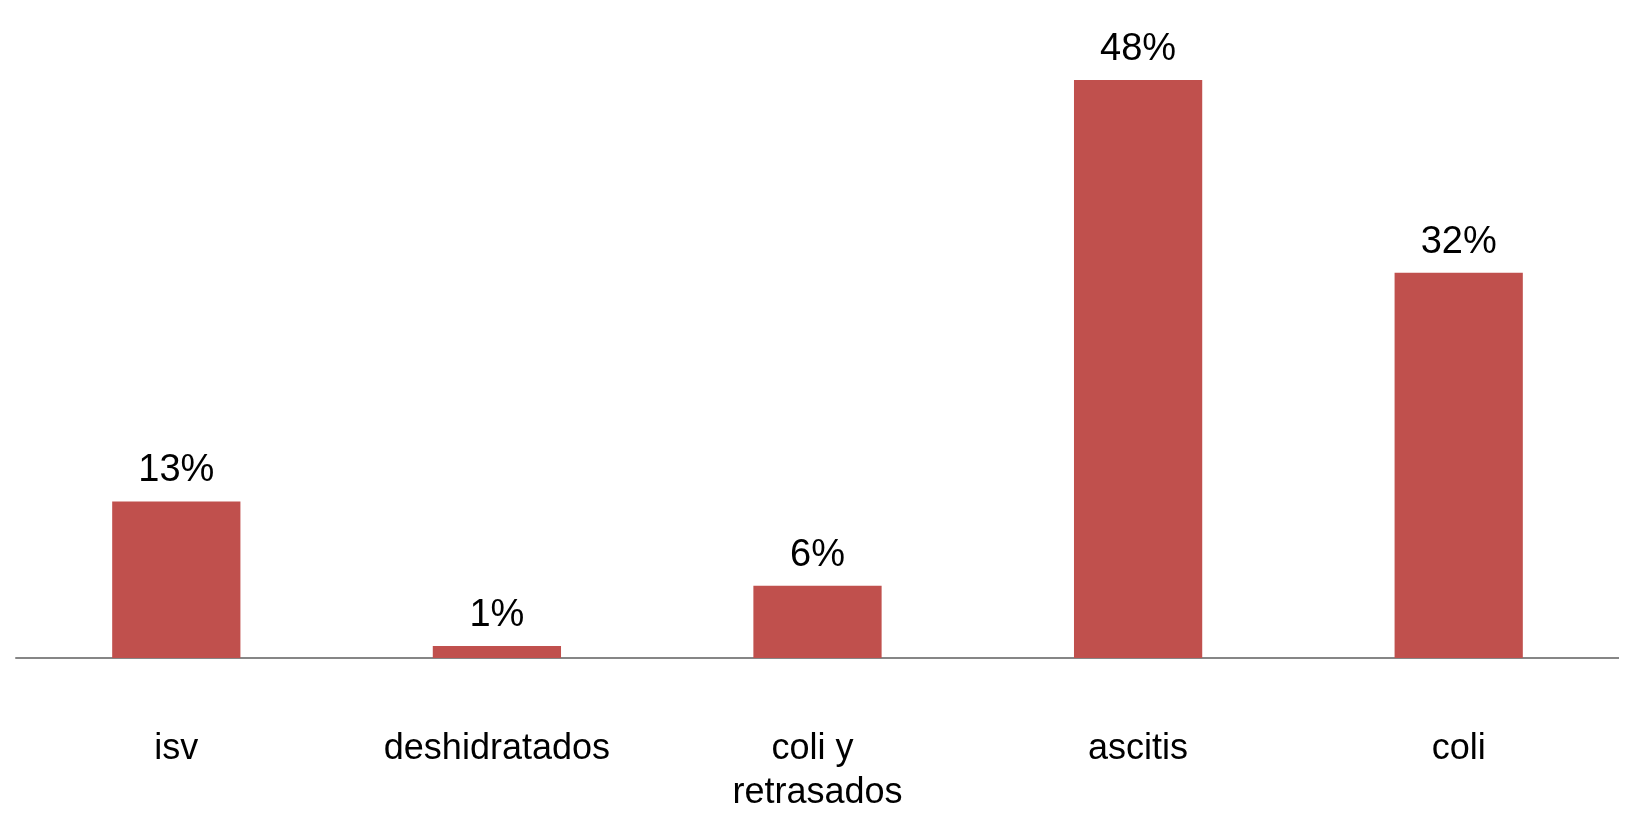 The width and height of the screenshot is (1627, 826). I want to click on x-tick-label: isv, so click(176, 746).